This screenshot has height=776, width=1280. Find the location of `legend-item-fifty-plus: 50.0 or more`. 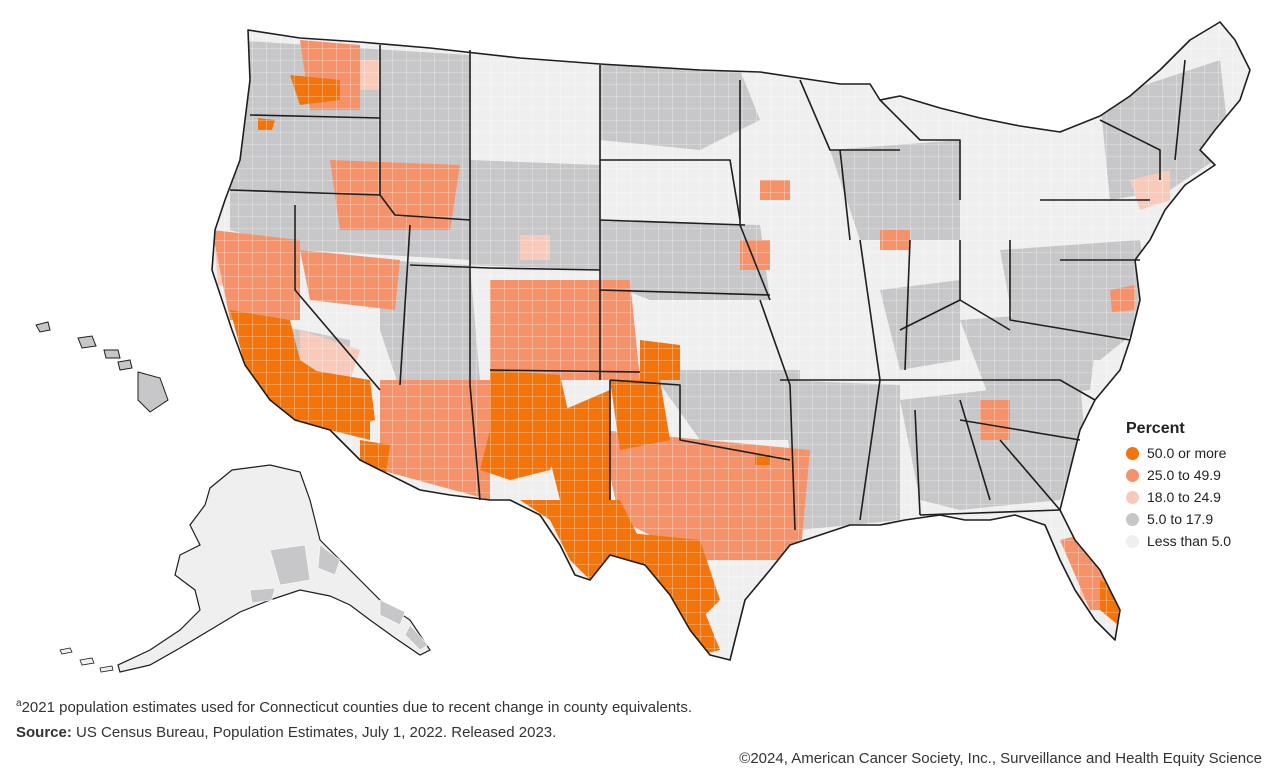

legend-item-fifty-plus: 50.0 or more is located at coordinates (1196, 453).